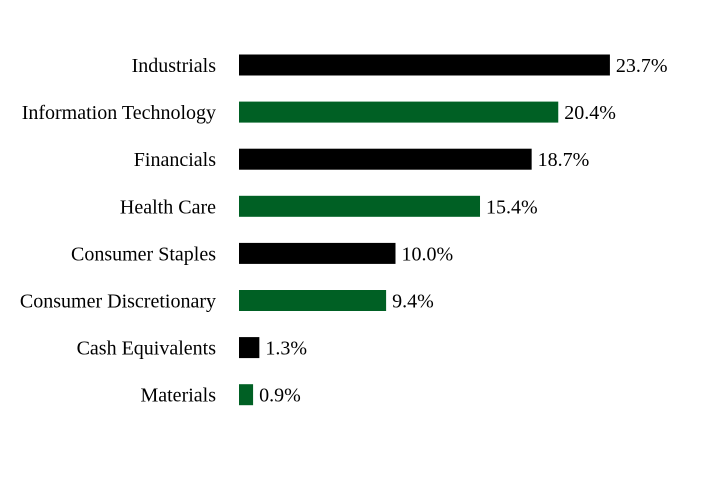 This screenshot has height=504, width=704. What do you see at coordinates (168, 207) in the screenshot?
I see `category-label: Health Care` at bounding box center [168, 207].